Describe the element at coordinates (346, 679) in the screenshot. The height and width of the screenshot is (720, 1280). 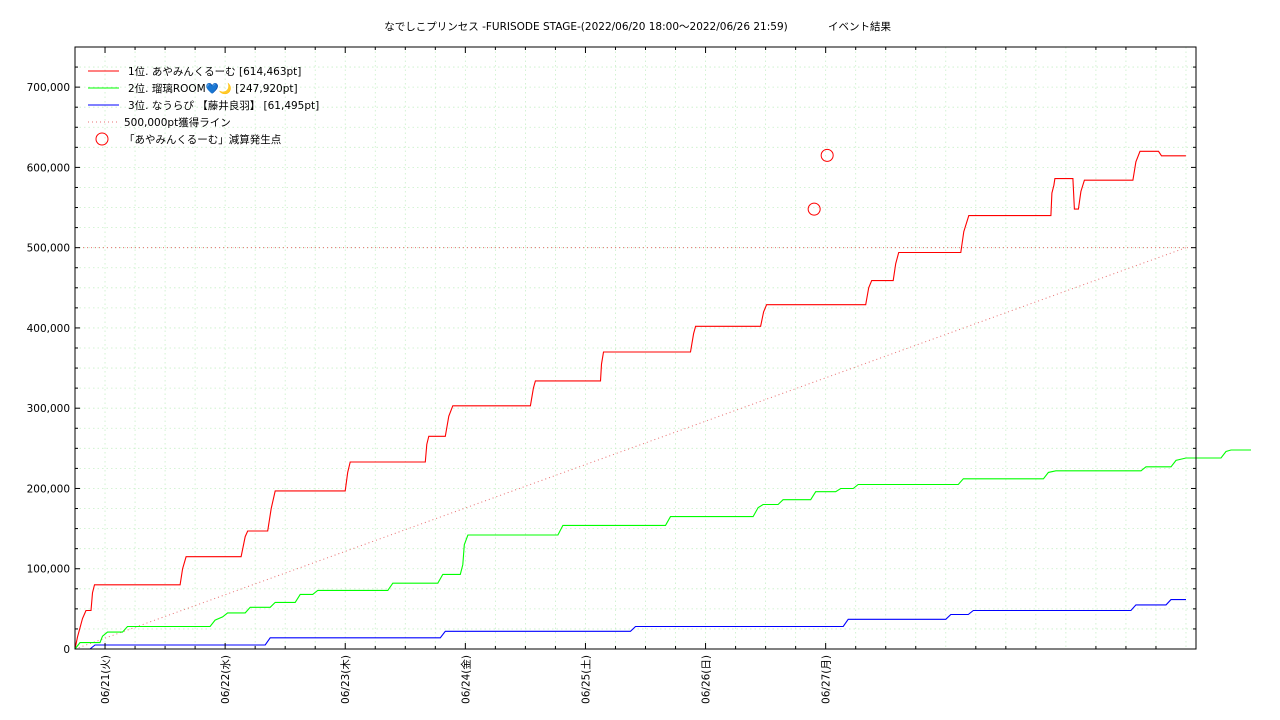
I see `x-tick-label: 06/23(木)` at that location.